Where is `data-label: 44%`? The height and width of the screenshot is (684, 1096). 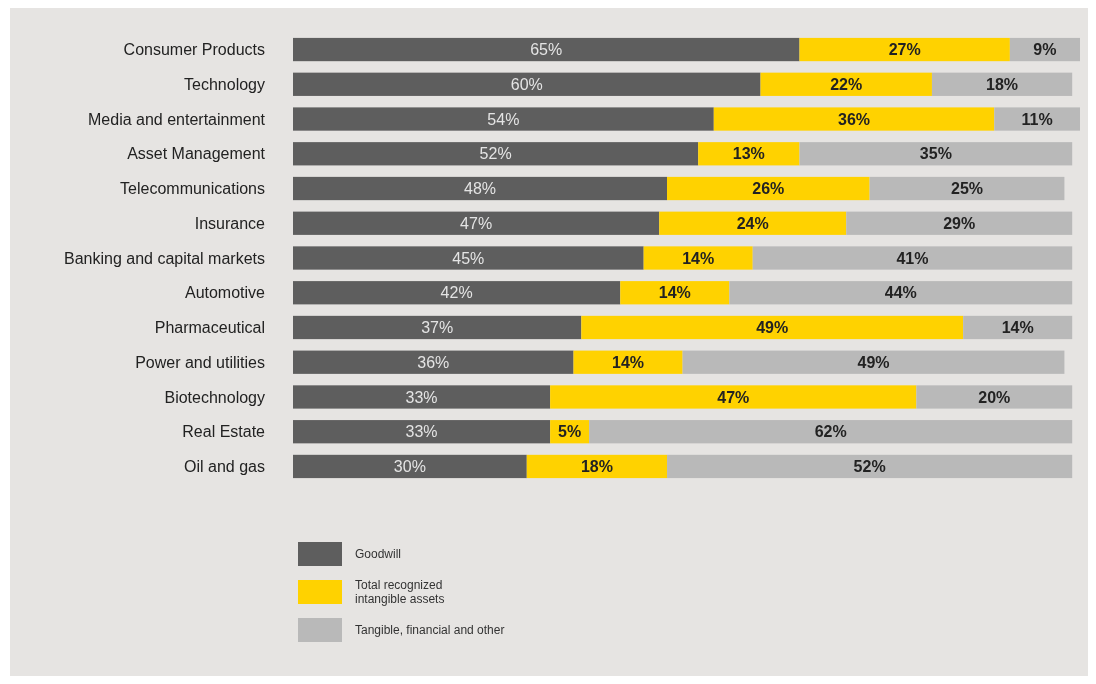 data-label: 44% is located at coordinates (900, 293).